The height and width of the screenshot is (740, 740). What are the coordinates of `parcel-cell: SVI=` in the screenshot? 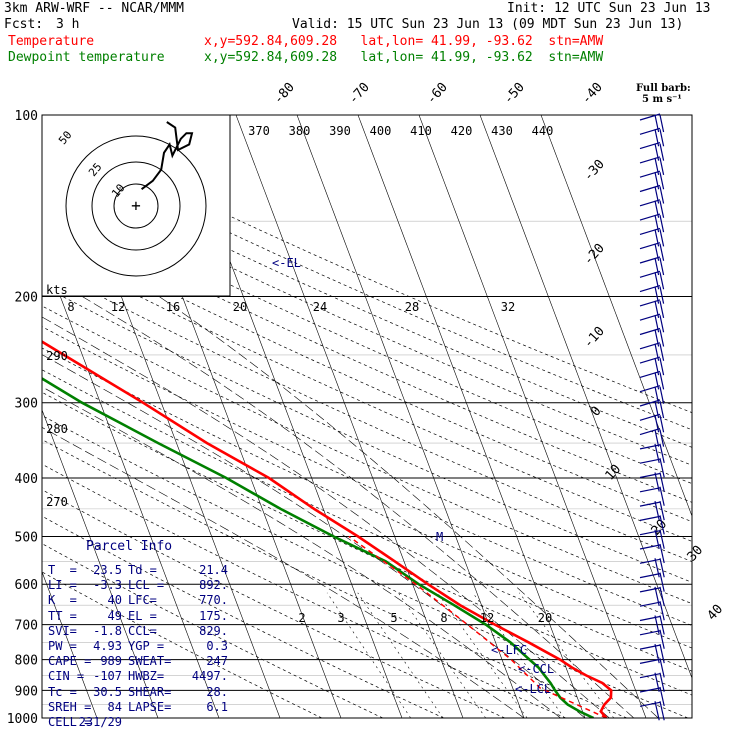 It's located at (62, 630).